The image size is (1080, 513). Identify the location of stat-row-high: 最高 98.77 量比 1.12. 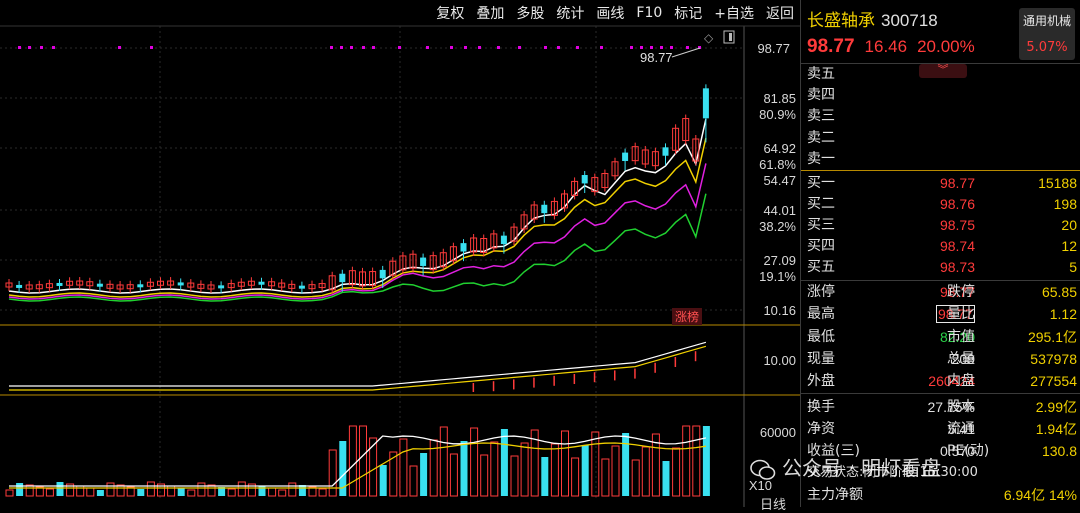
(942, 314).